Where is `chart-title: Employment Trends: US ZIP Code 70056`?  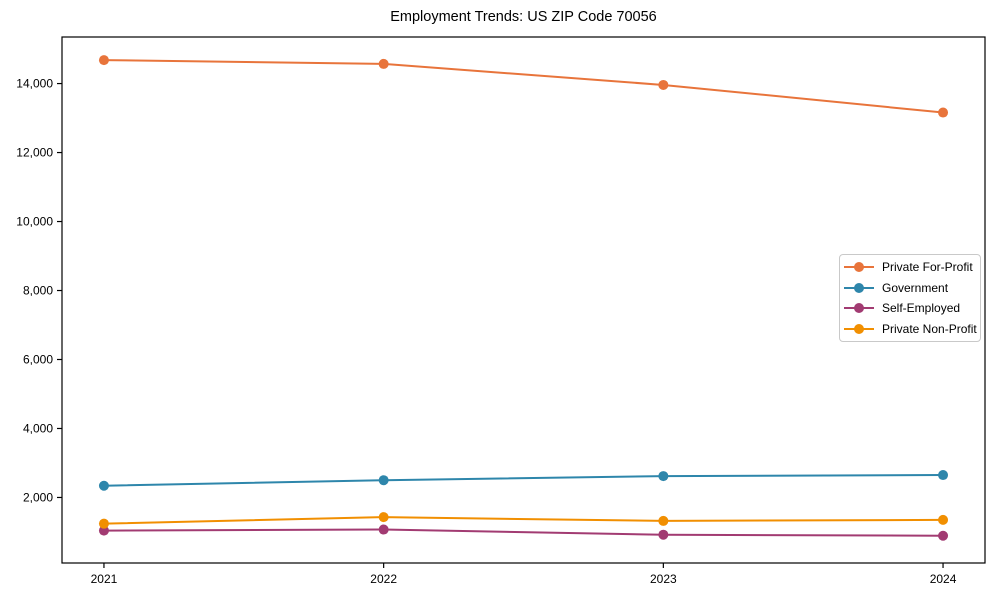
chart-title: Employment Trends: US ZIP Code 70056 is located at coordinates (523, 17).